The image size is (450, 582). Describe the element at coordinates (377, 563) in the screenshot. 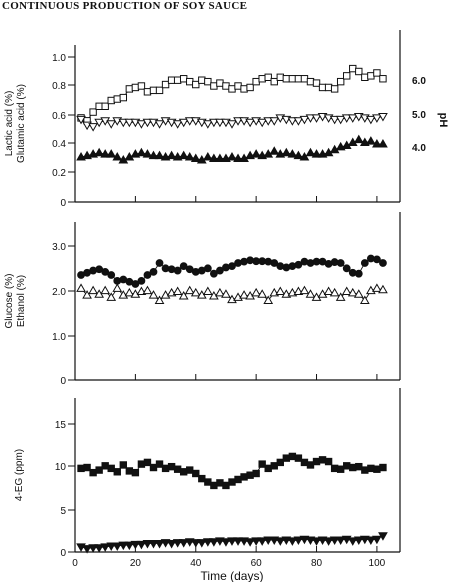

I see `x-tick-label: 100` at that location.